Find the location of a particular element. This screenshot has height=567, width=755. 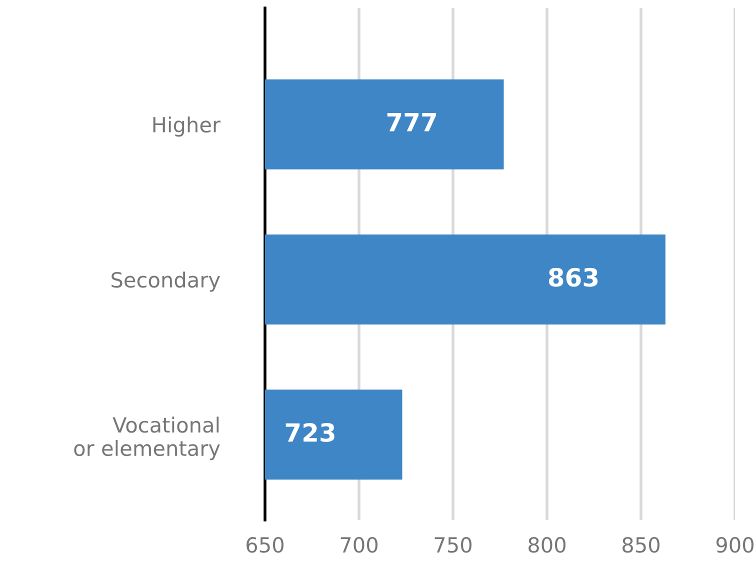

x-tick-label: 850 is located at coordinates (641, 545).